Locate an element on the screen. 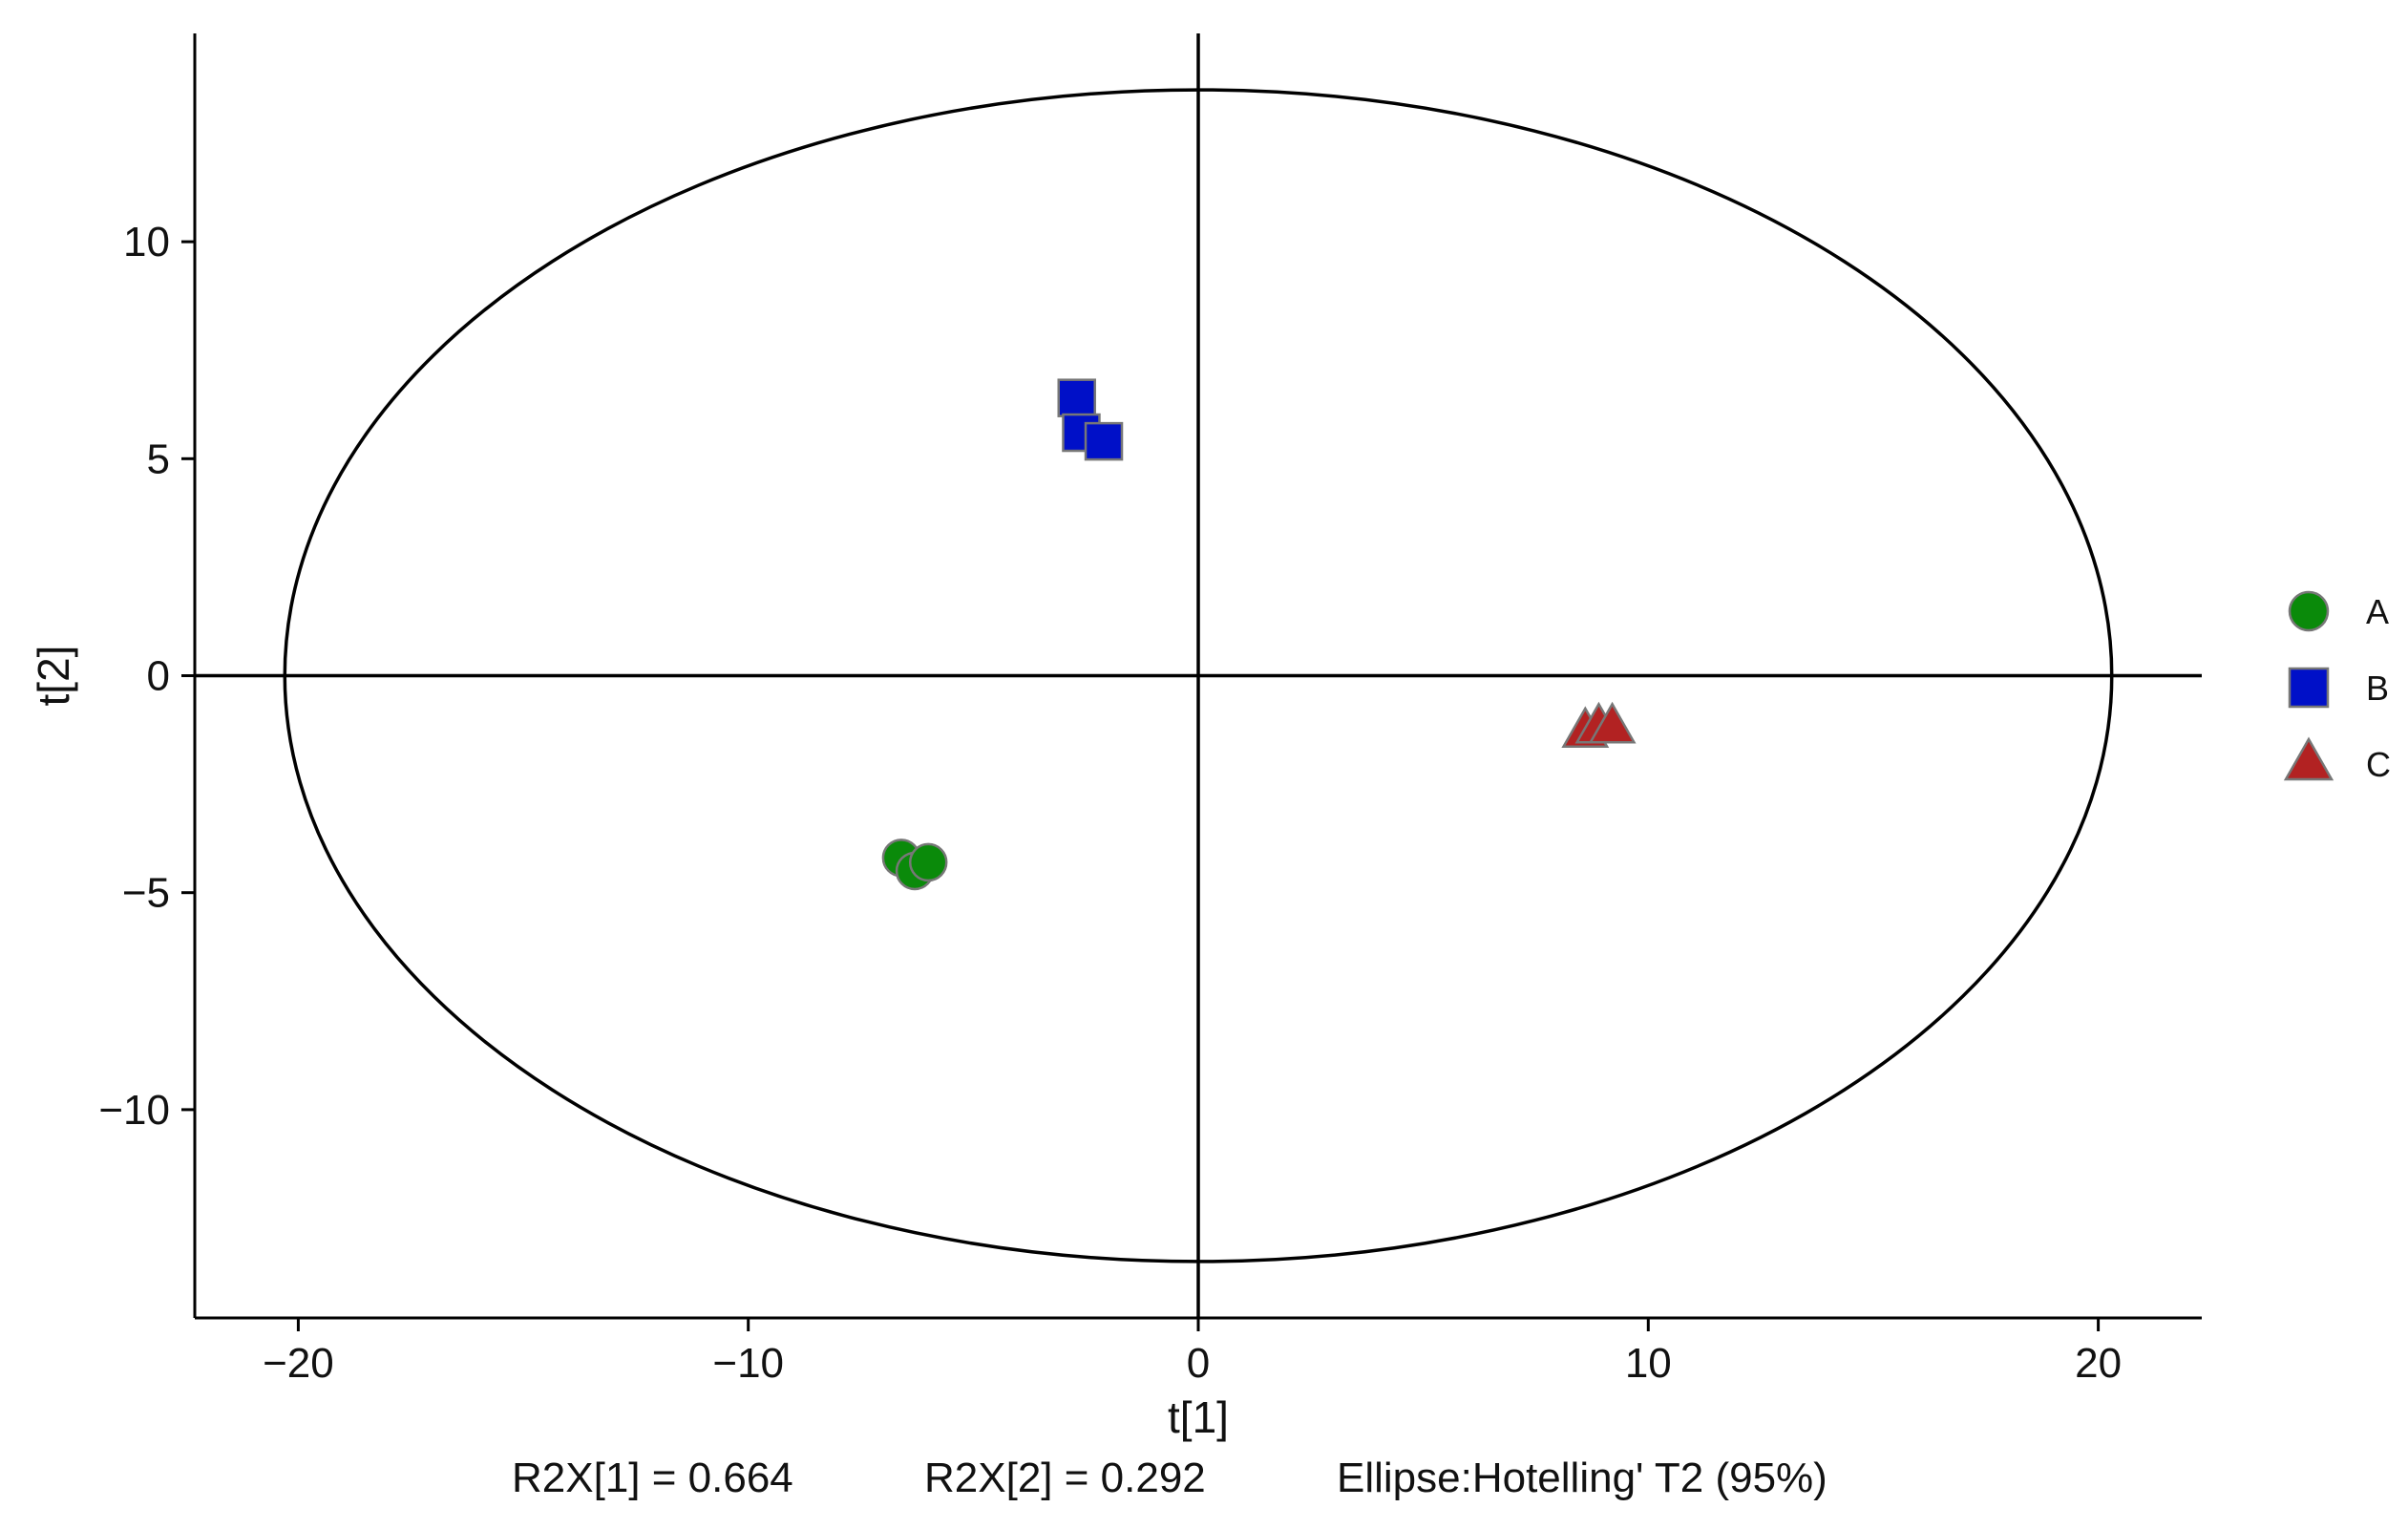 This screenshot has width=2408, height=1529. x-axis-title: t[1] is located at coordinates (1198, 1417).